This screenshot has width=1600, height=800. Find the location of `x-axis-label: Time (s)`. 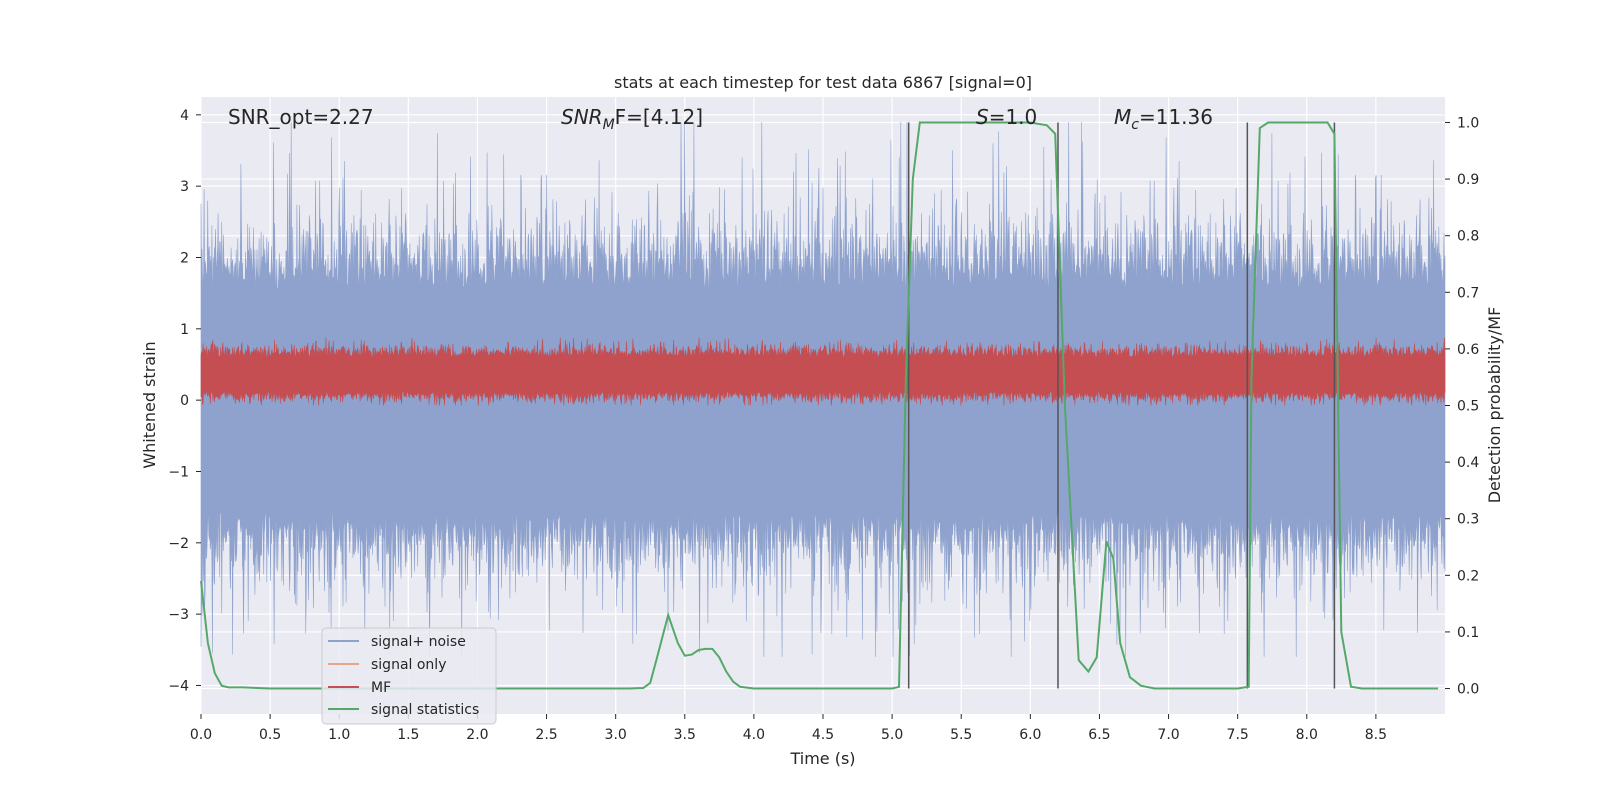

x-axis-label: Time (s) is located at coordinates (822, 758).